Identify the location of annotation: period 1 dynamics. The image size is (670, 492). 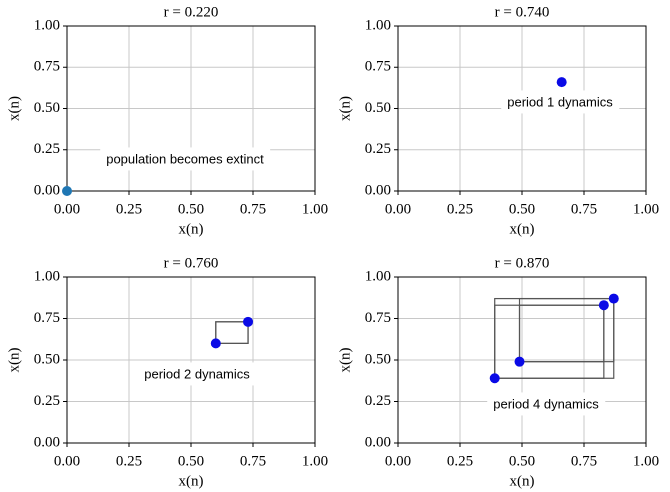
(560, 101).